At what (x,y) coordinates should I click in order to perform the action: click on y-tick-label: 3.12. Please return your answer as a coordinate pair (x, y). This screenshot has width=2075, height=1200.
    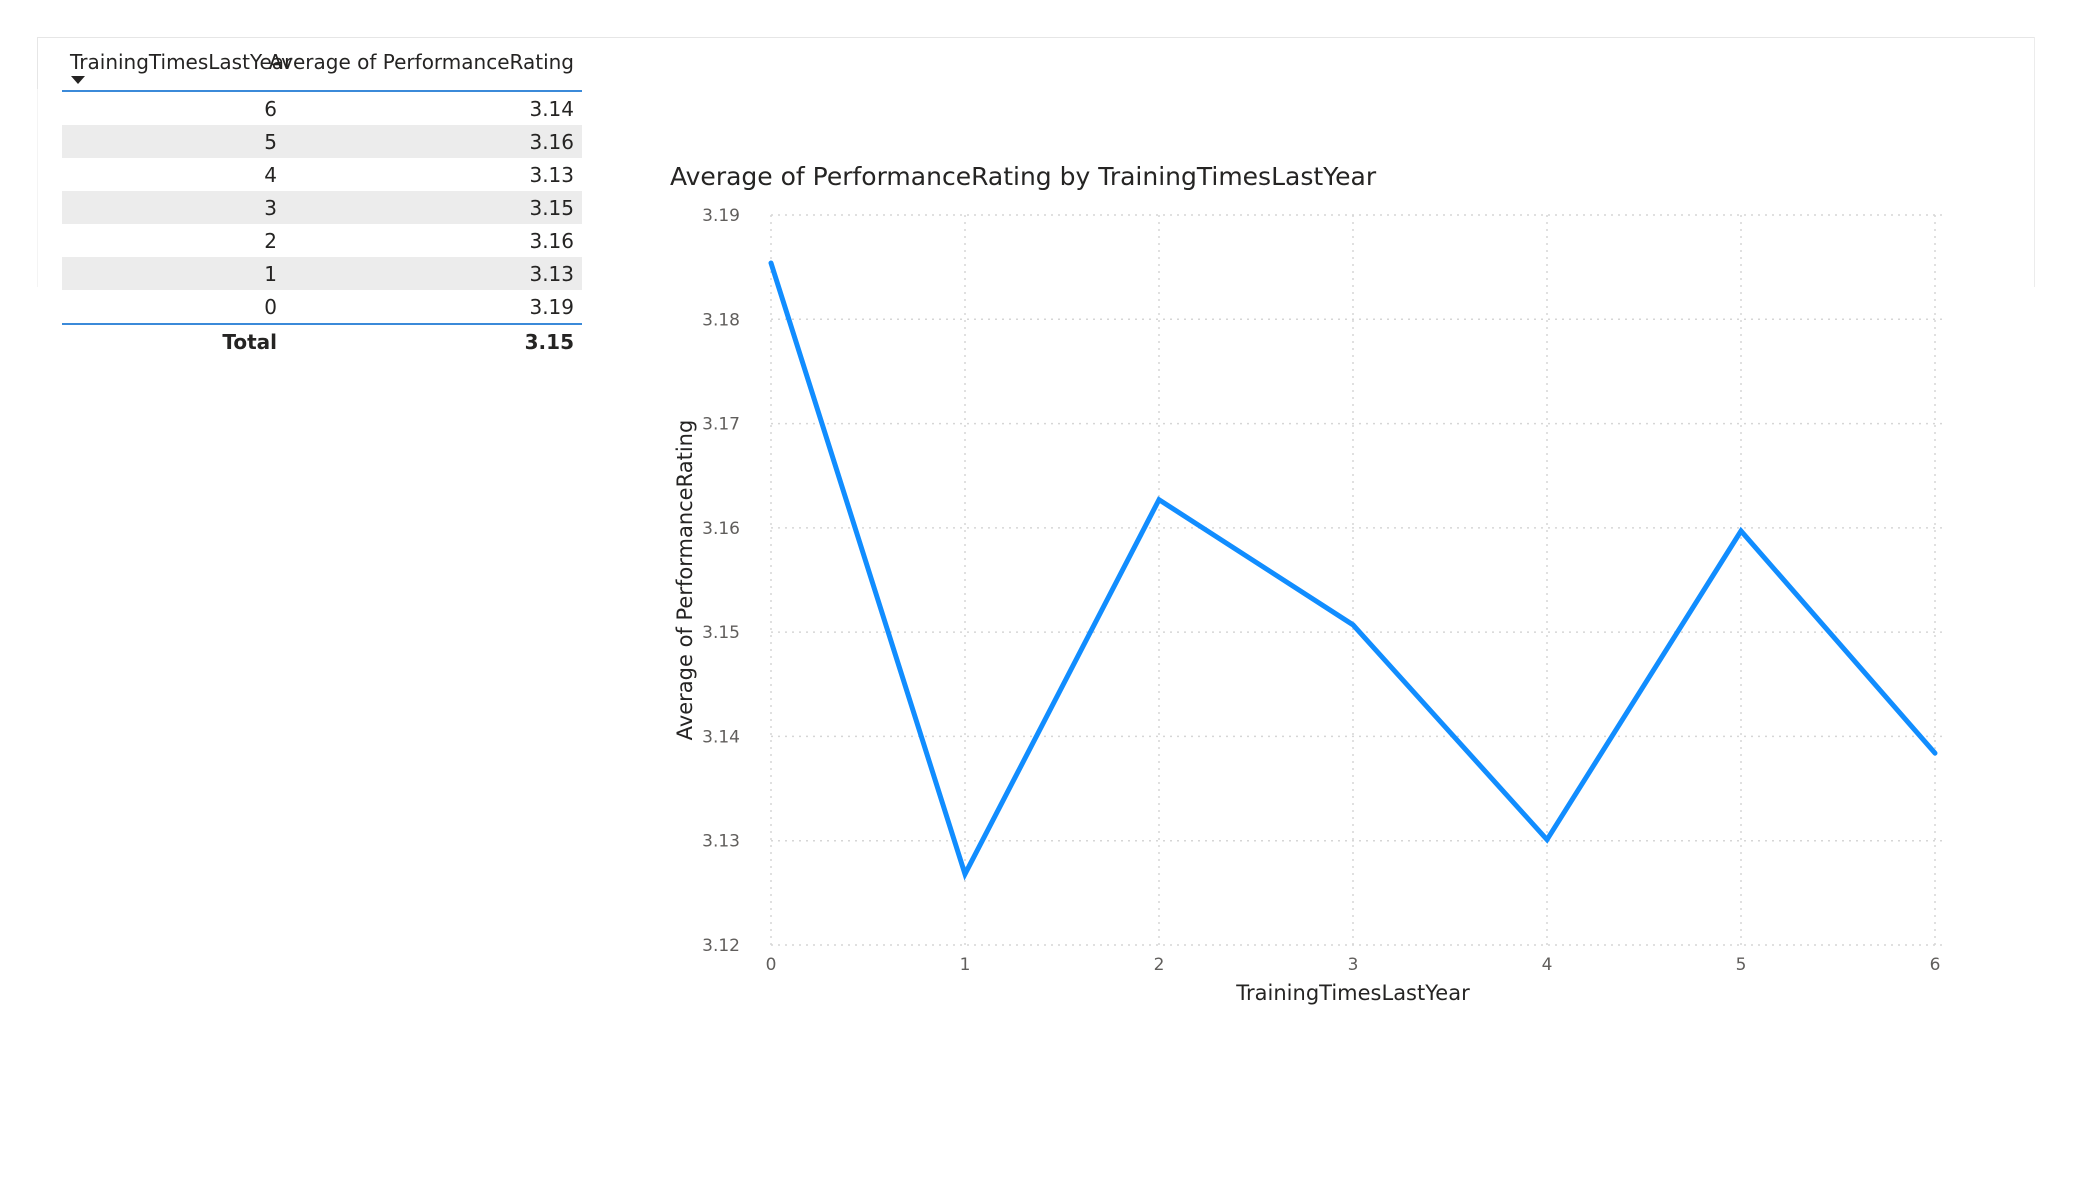
    Looking at the image, I should click on (721, 946).